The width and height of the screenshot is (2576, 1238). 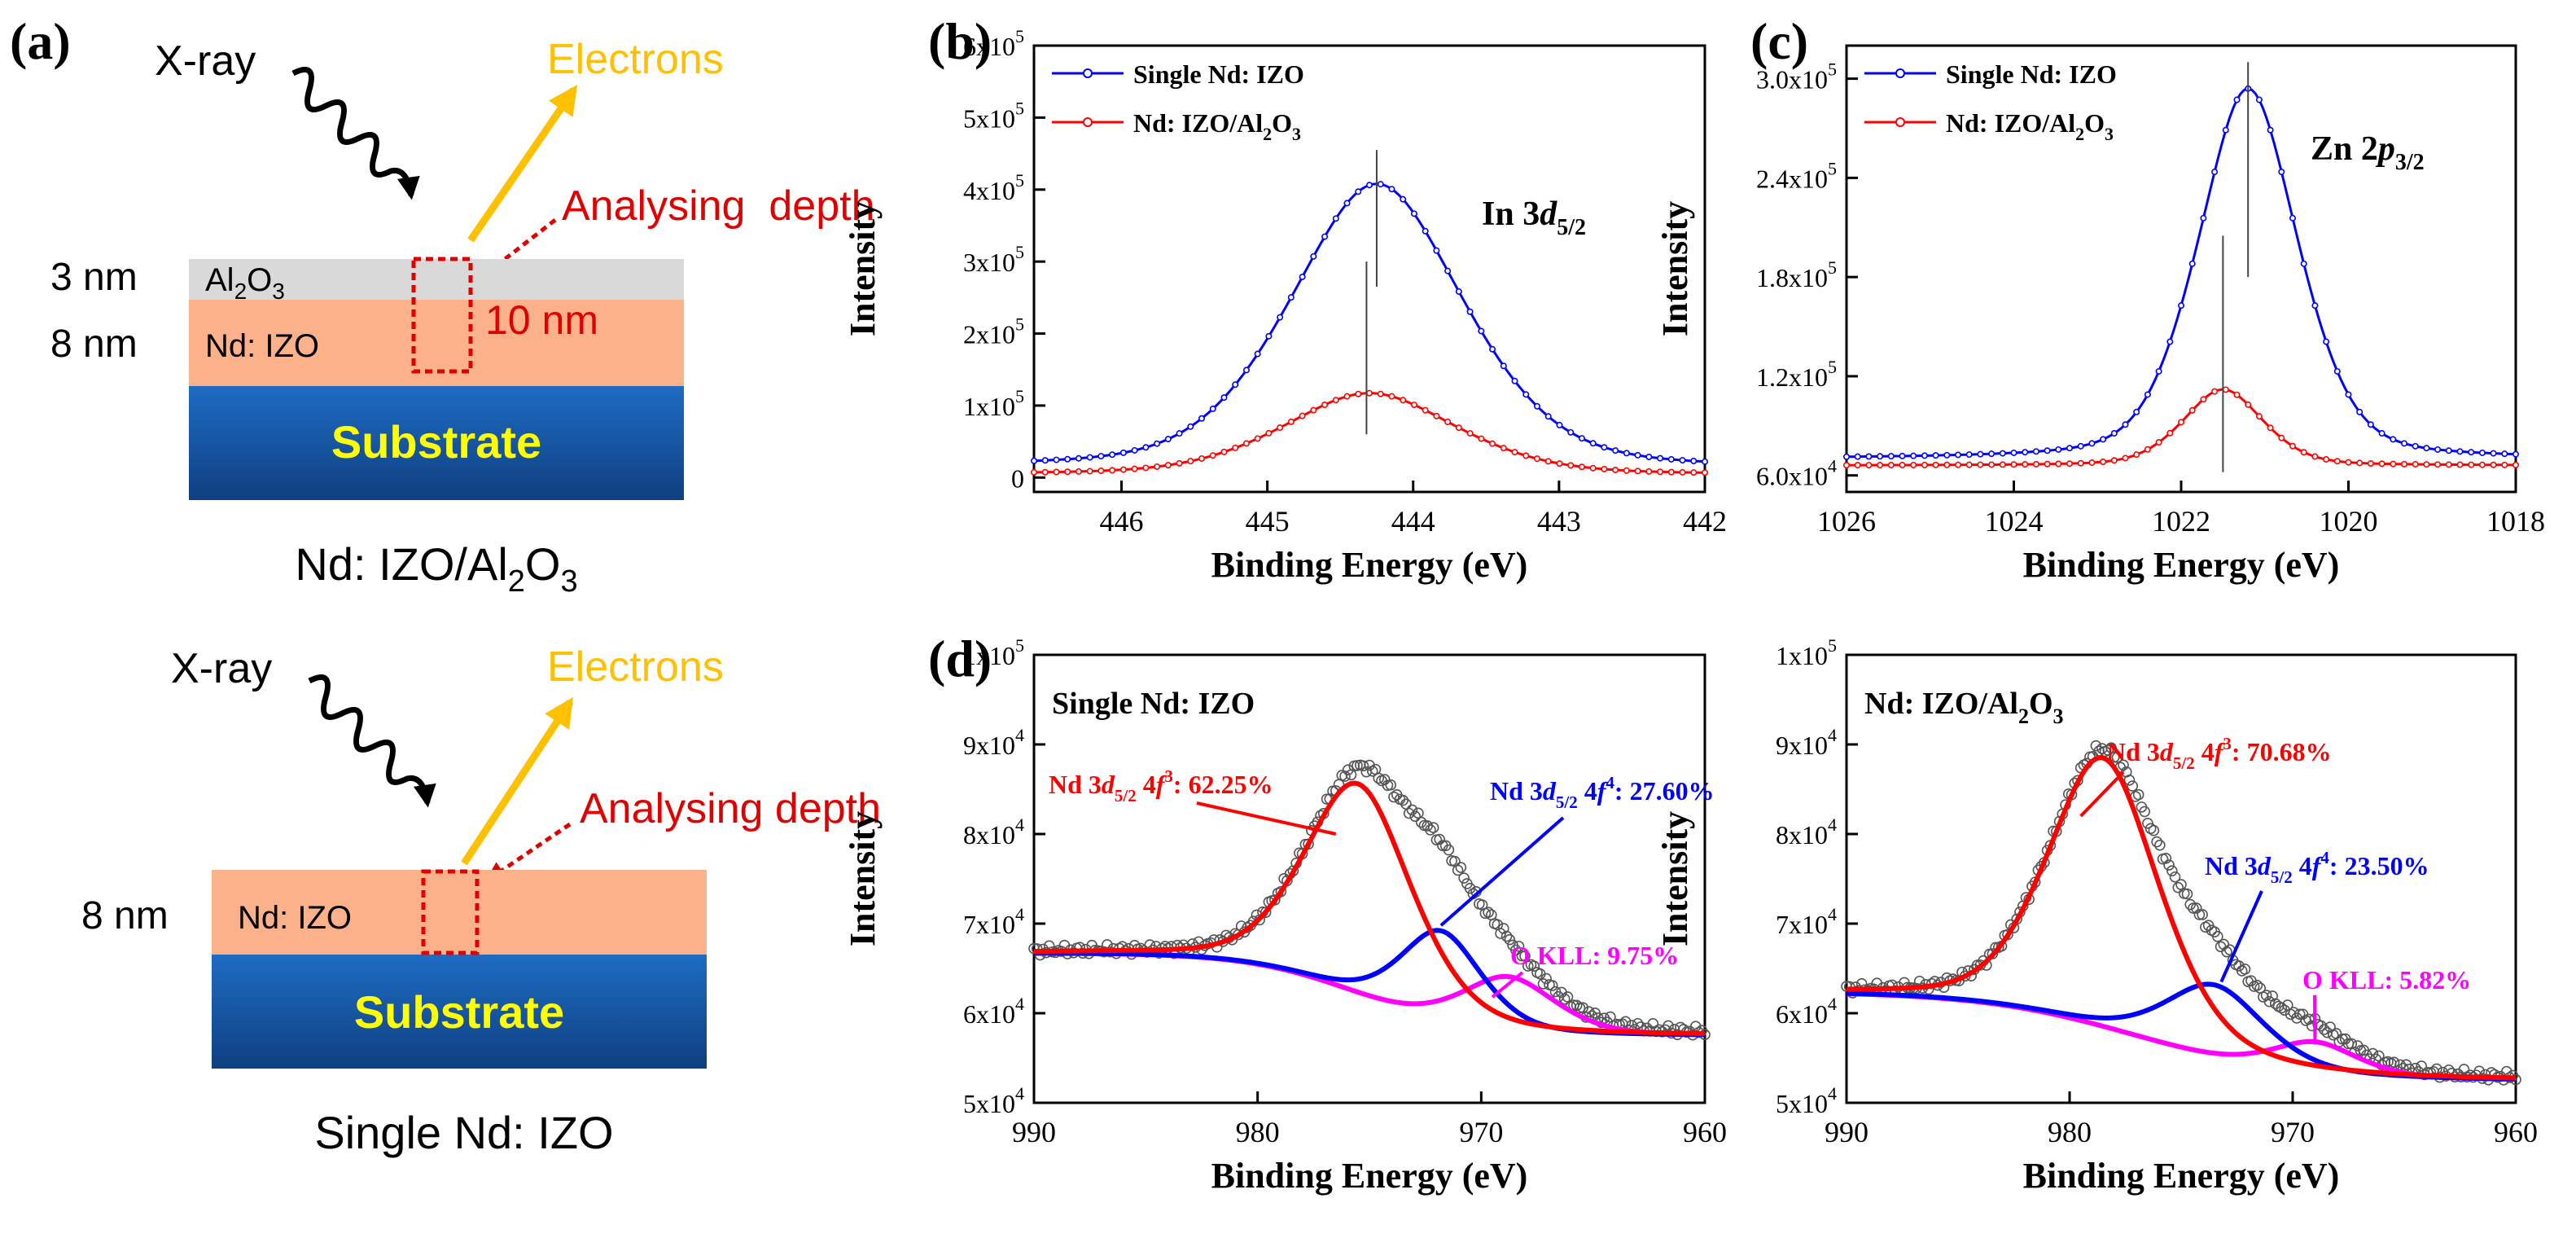 What do you see at coordinates (442, 315) in the screenshot?
I see `analysis-volume-box` at bounding box center [442, 315].